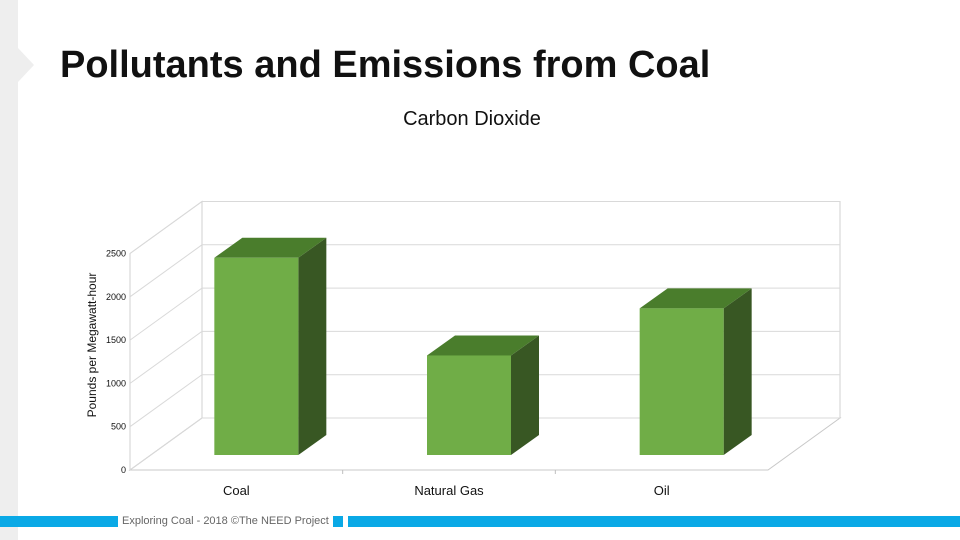  What do you see at coordinates (695, 298) in the screenshot?
I see `bar-top-oil` at bounding box center [695, 298].